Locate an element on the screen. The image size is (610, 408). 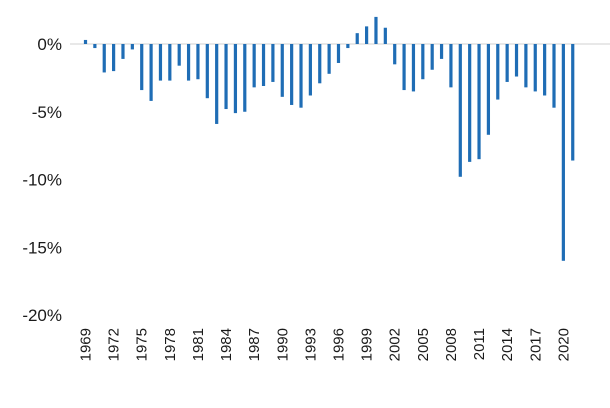
bar-1999 is located at coordinates (367, 35).